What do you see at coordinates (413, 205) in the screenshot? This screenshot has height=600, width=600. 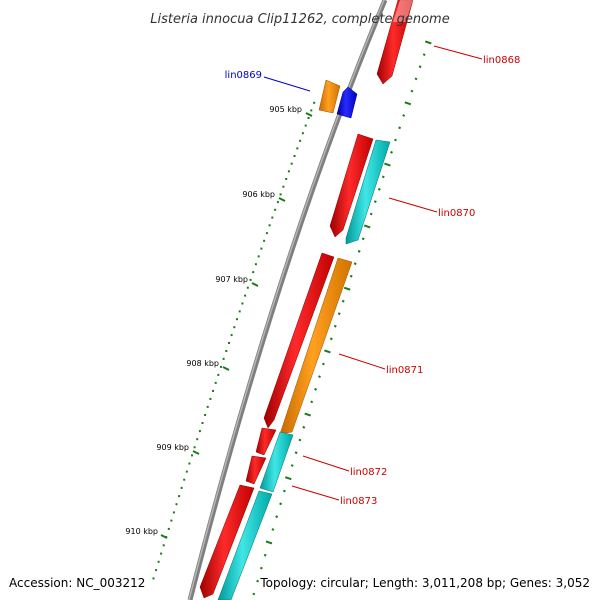 I see `callout-lin0870` at bounding box center [413, 205].